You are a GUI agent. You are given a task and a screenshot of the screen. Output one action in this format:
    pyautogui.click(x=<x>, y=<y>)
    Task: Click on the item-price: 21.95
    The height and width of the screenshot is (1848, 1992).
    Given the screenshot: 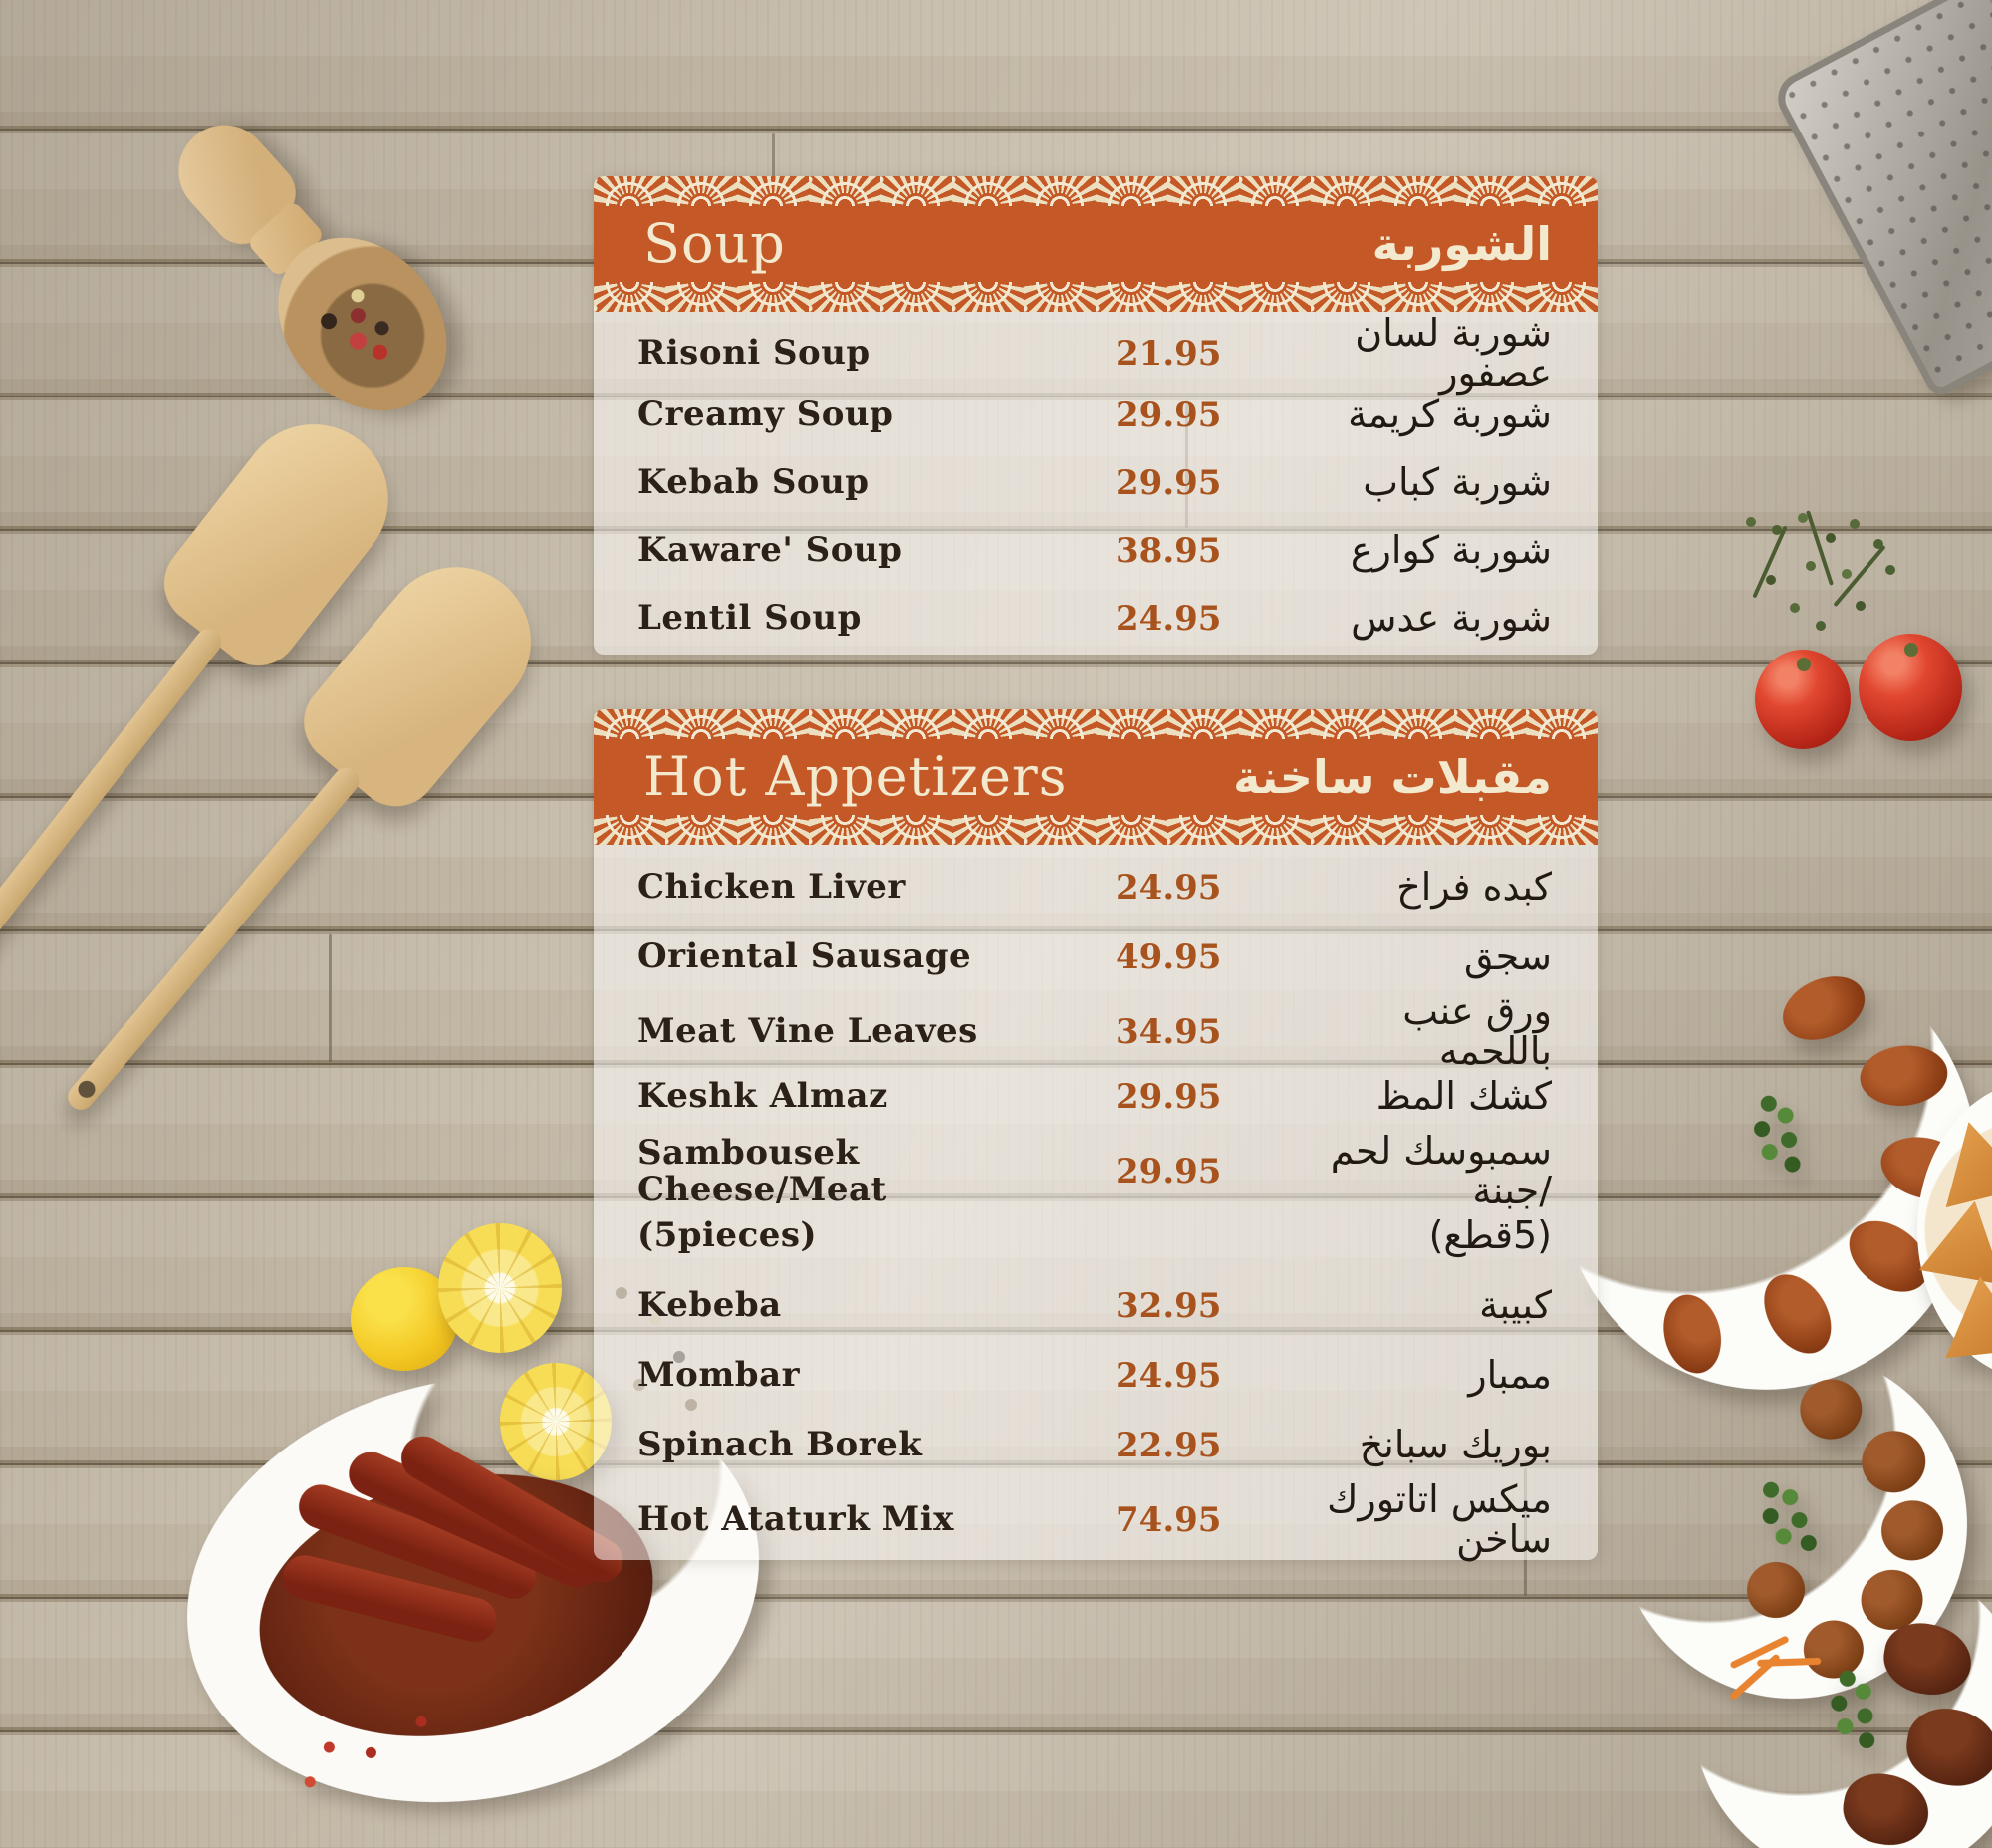 What is the action you would take?
    pyautogui.click(x=1169, y=354)
    